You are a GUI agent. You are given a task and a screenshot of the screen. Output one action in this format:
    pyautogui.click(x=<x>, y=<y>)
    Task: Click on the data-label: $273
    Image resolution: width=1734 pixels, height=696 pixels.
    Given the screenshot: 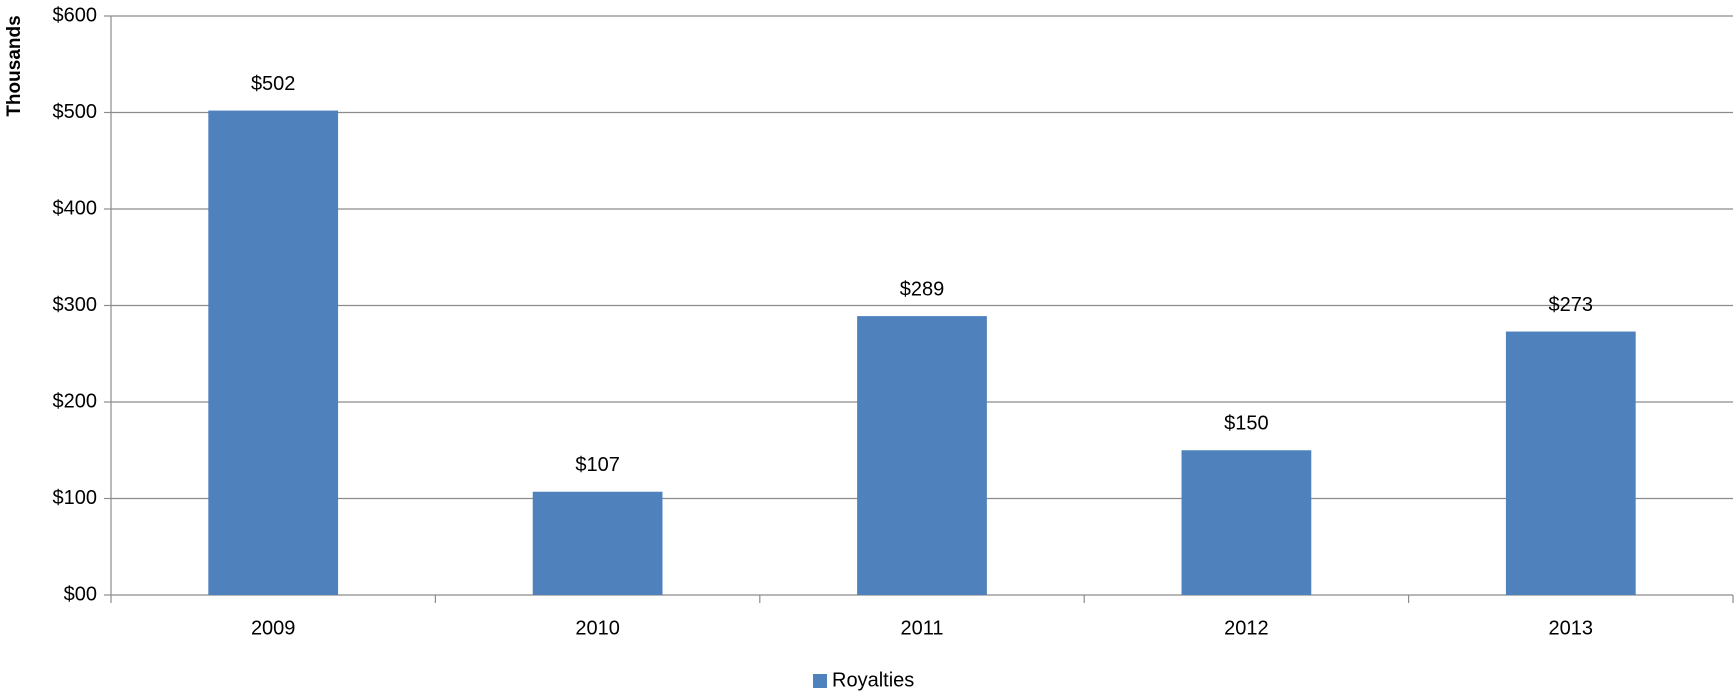 What is the action you would take?
    pyautogui.click(x=1571, y=305)
    